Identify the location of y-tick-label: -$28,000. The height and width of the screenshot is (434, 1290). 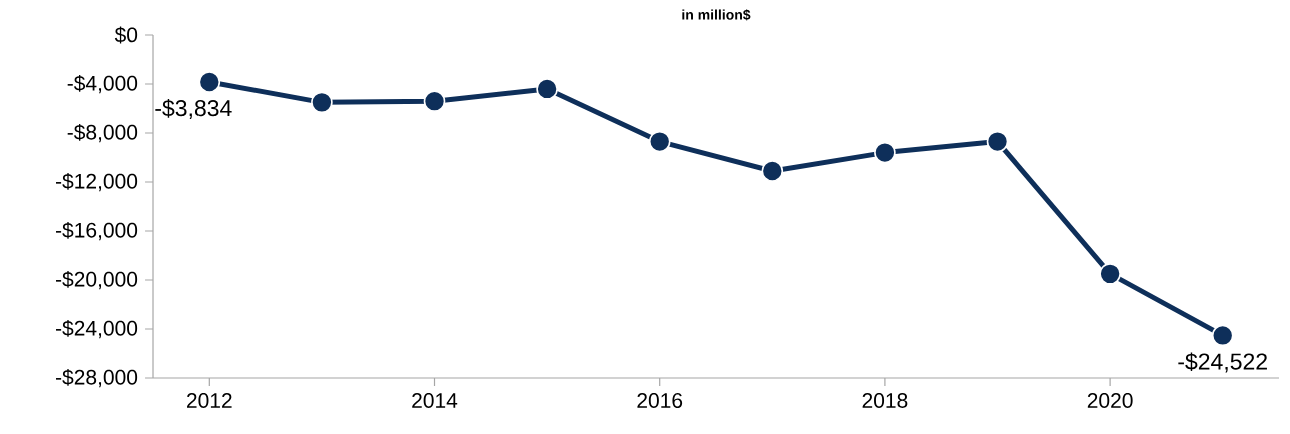
(97, 378).